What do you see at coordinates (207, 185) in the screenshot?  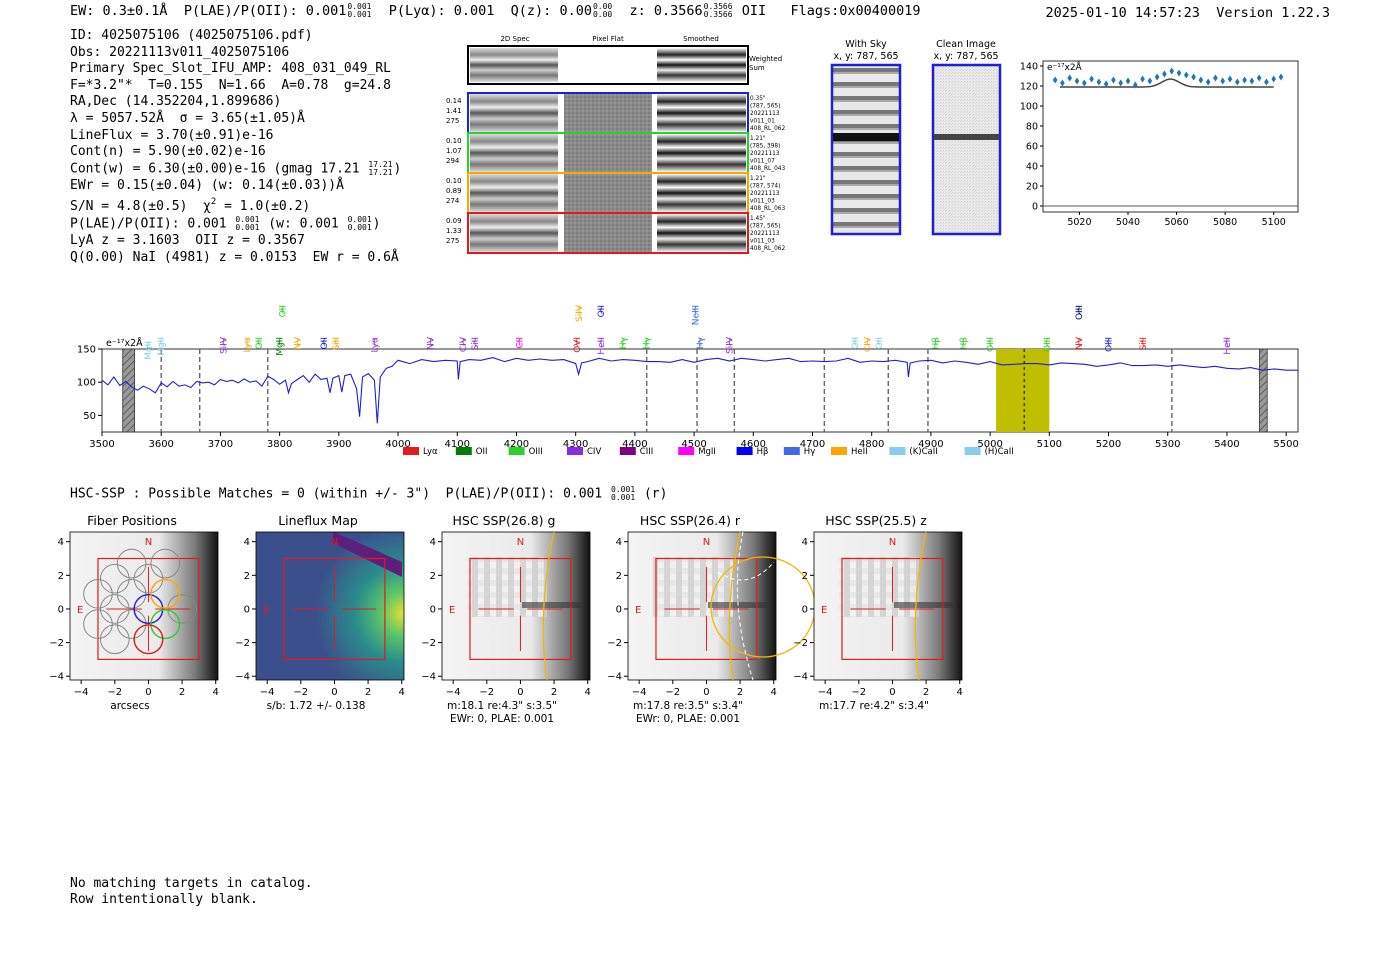 I see `info-ewr: EWr = 0.15(±0.04) (w: 0.14(±0.03))Å` at bounding box center [207, 185].